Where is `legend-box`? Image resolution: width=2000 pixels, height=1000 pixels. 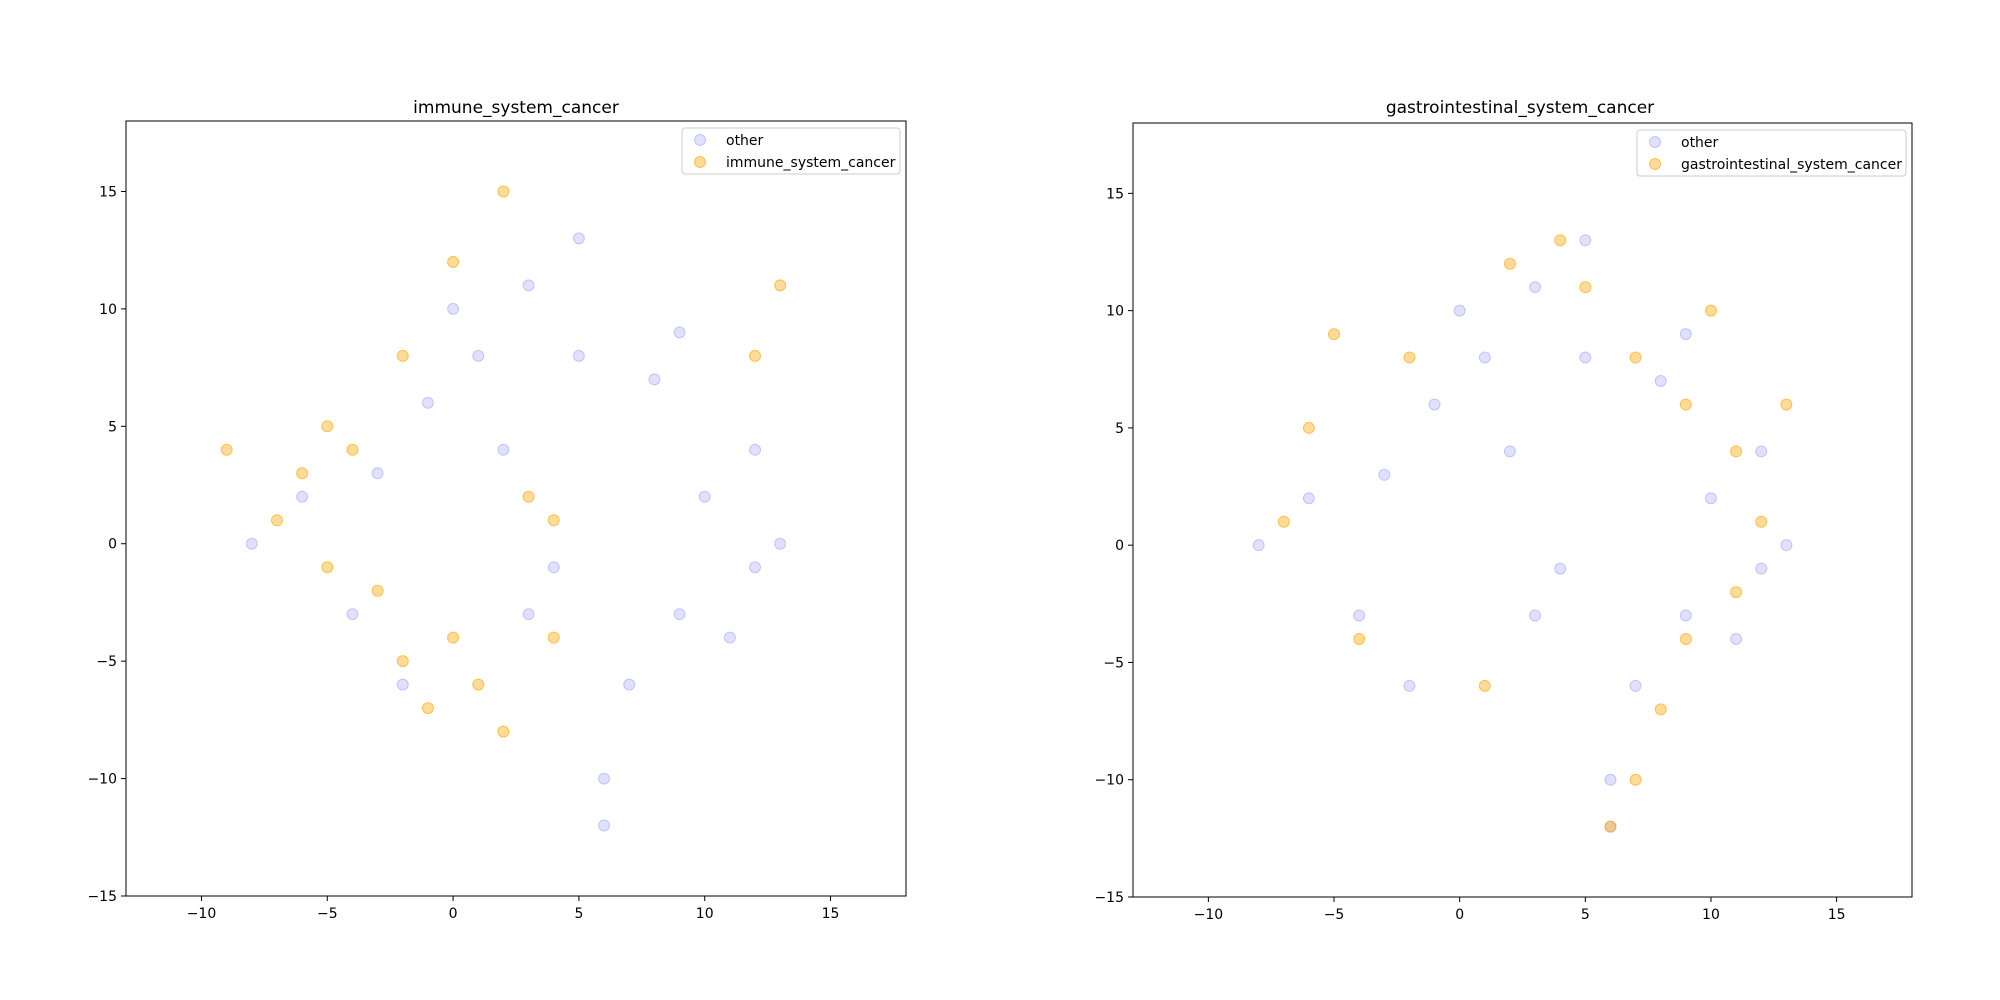
legend-box is located at coordinates (1771, 153).